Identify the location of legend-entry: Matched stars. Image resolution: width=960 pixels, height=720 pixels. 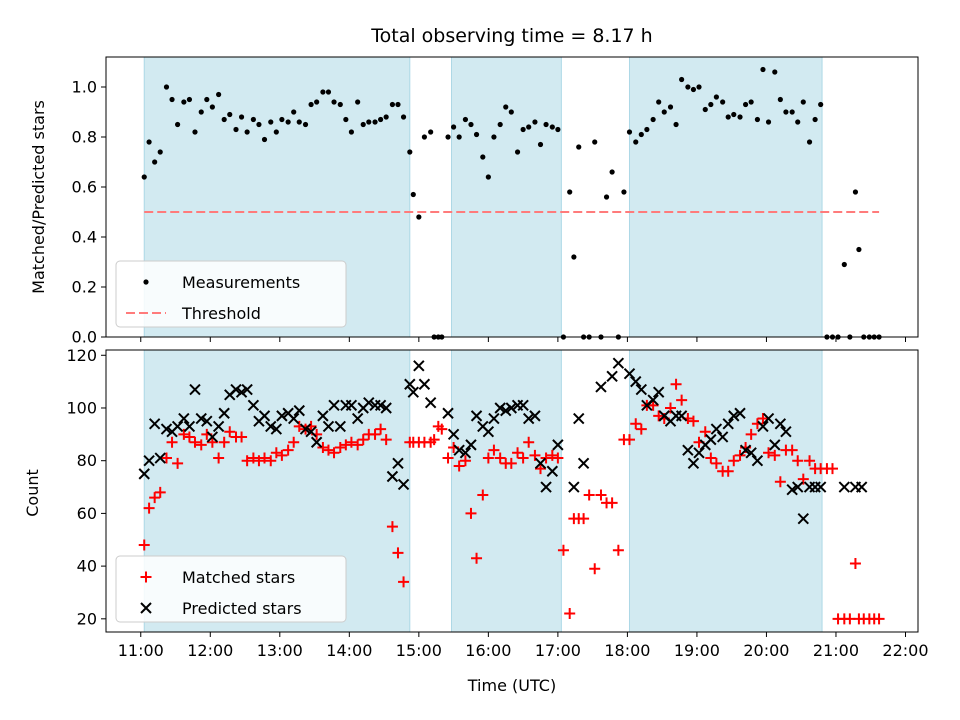
(238, 577).